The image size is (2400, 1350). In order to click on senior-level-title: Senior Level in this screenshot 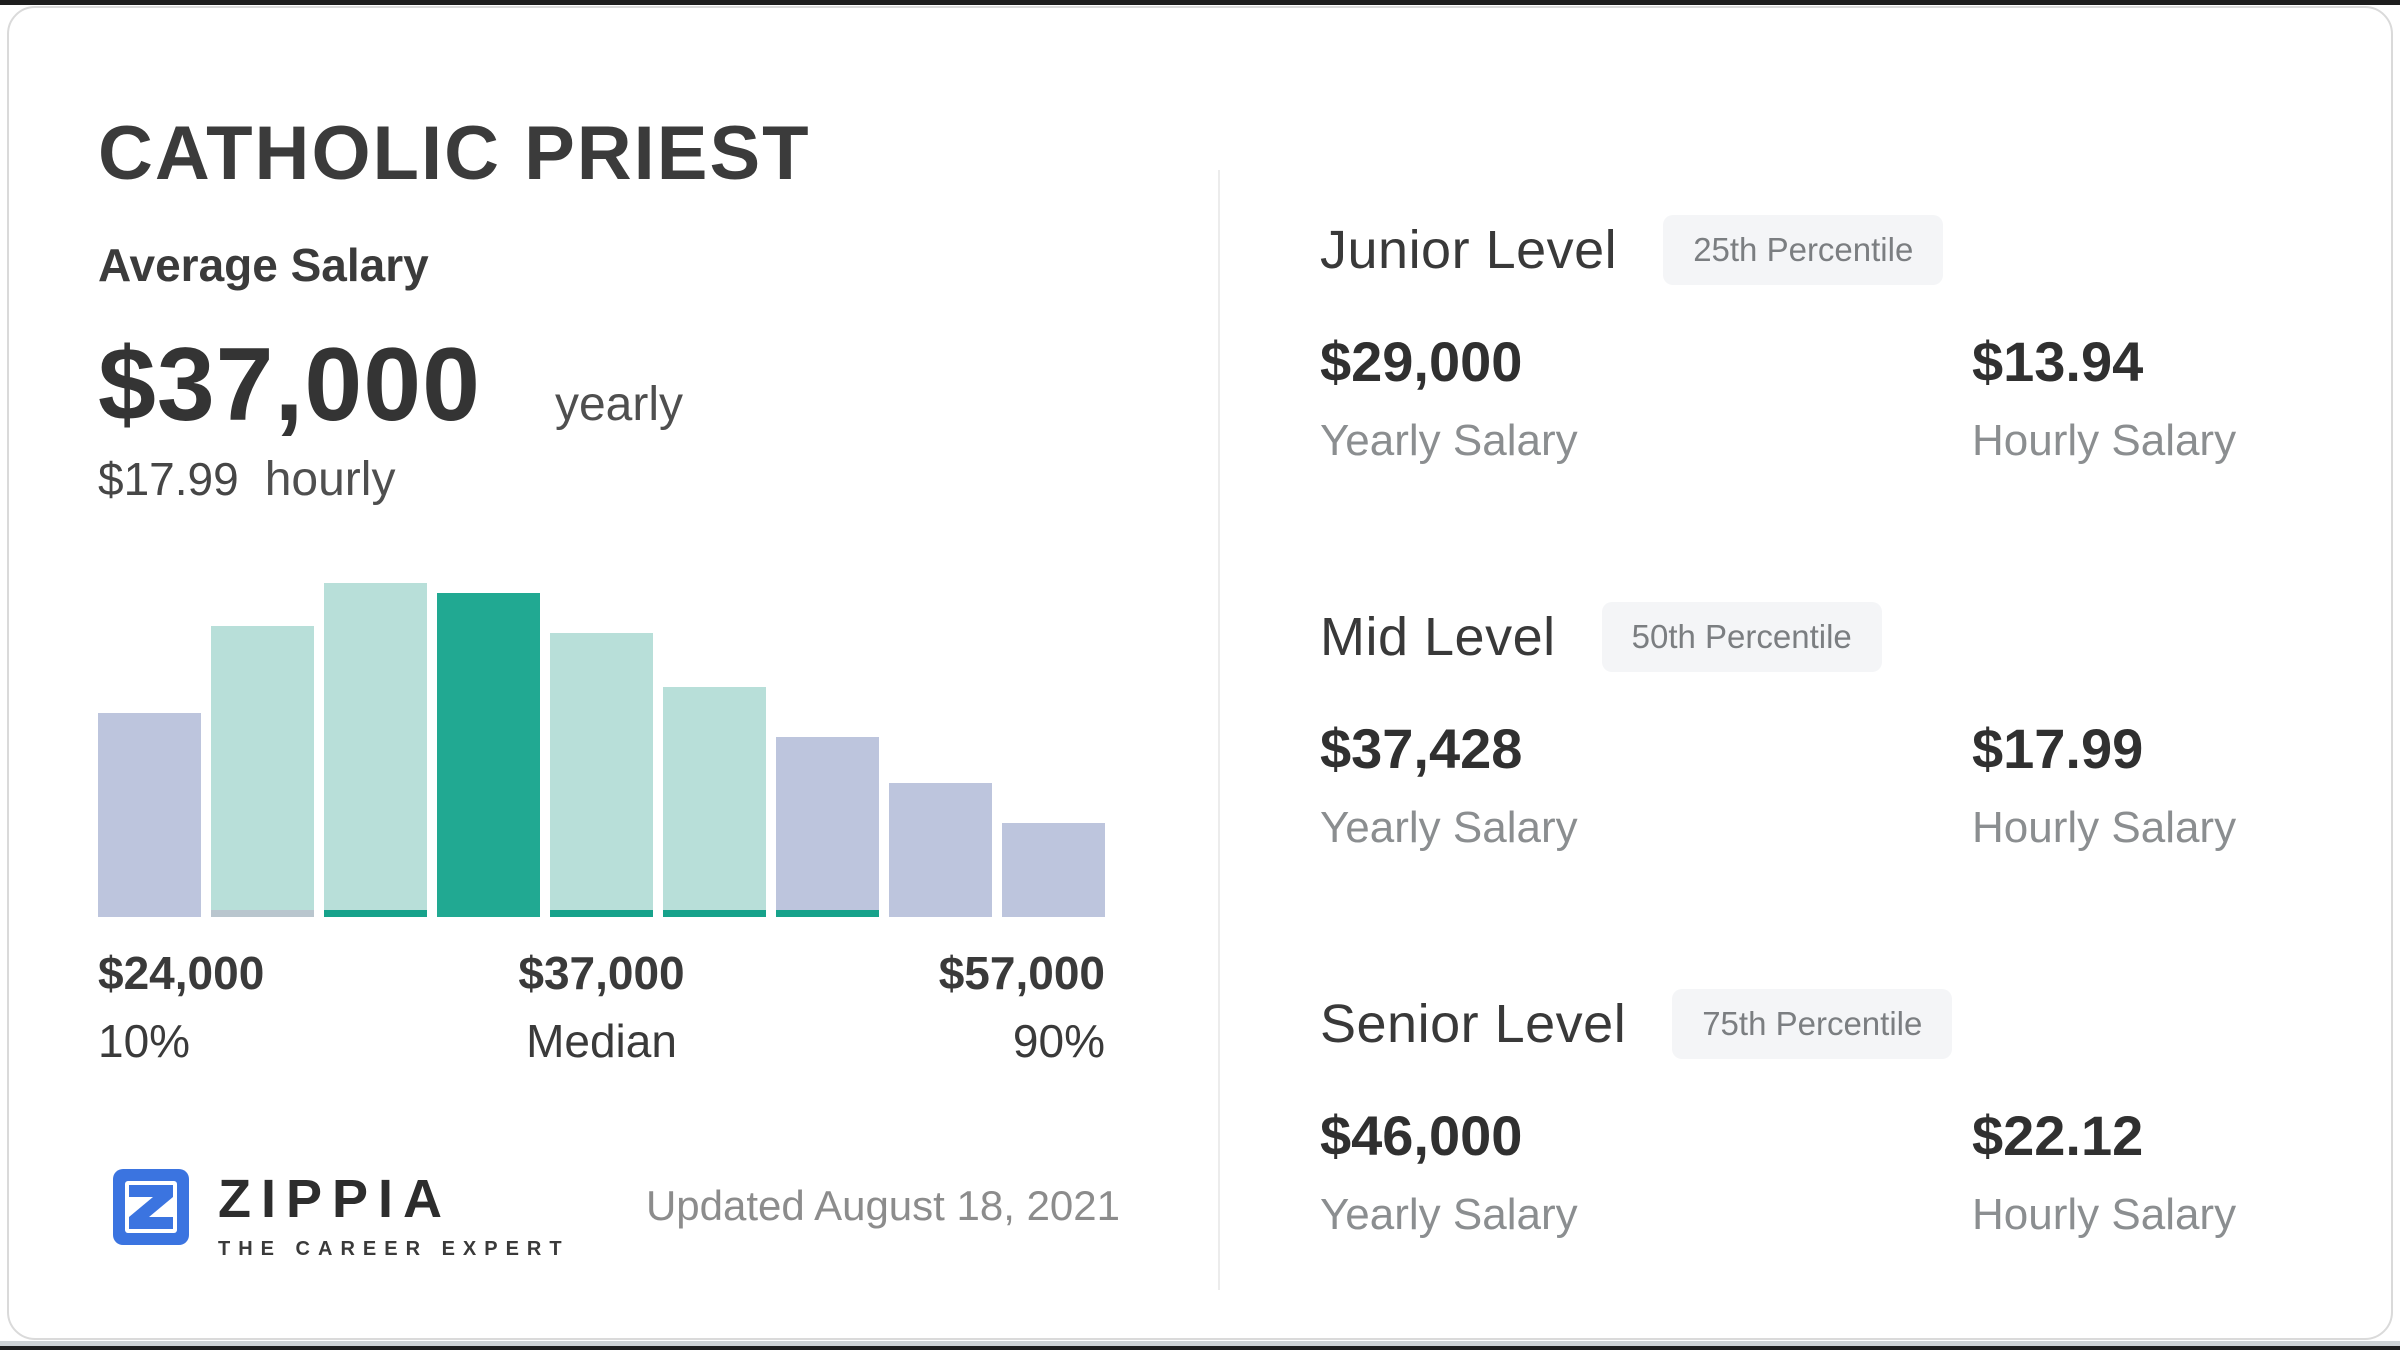, I will do `click(1473, 1024)`.